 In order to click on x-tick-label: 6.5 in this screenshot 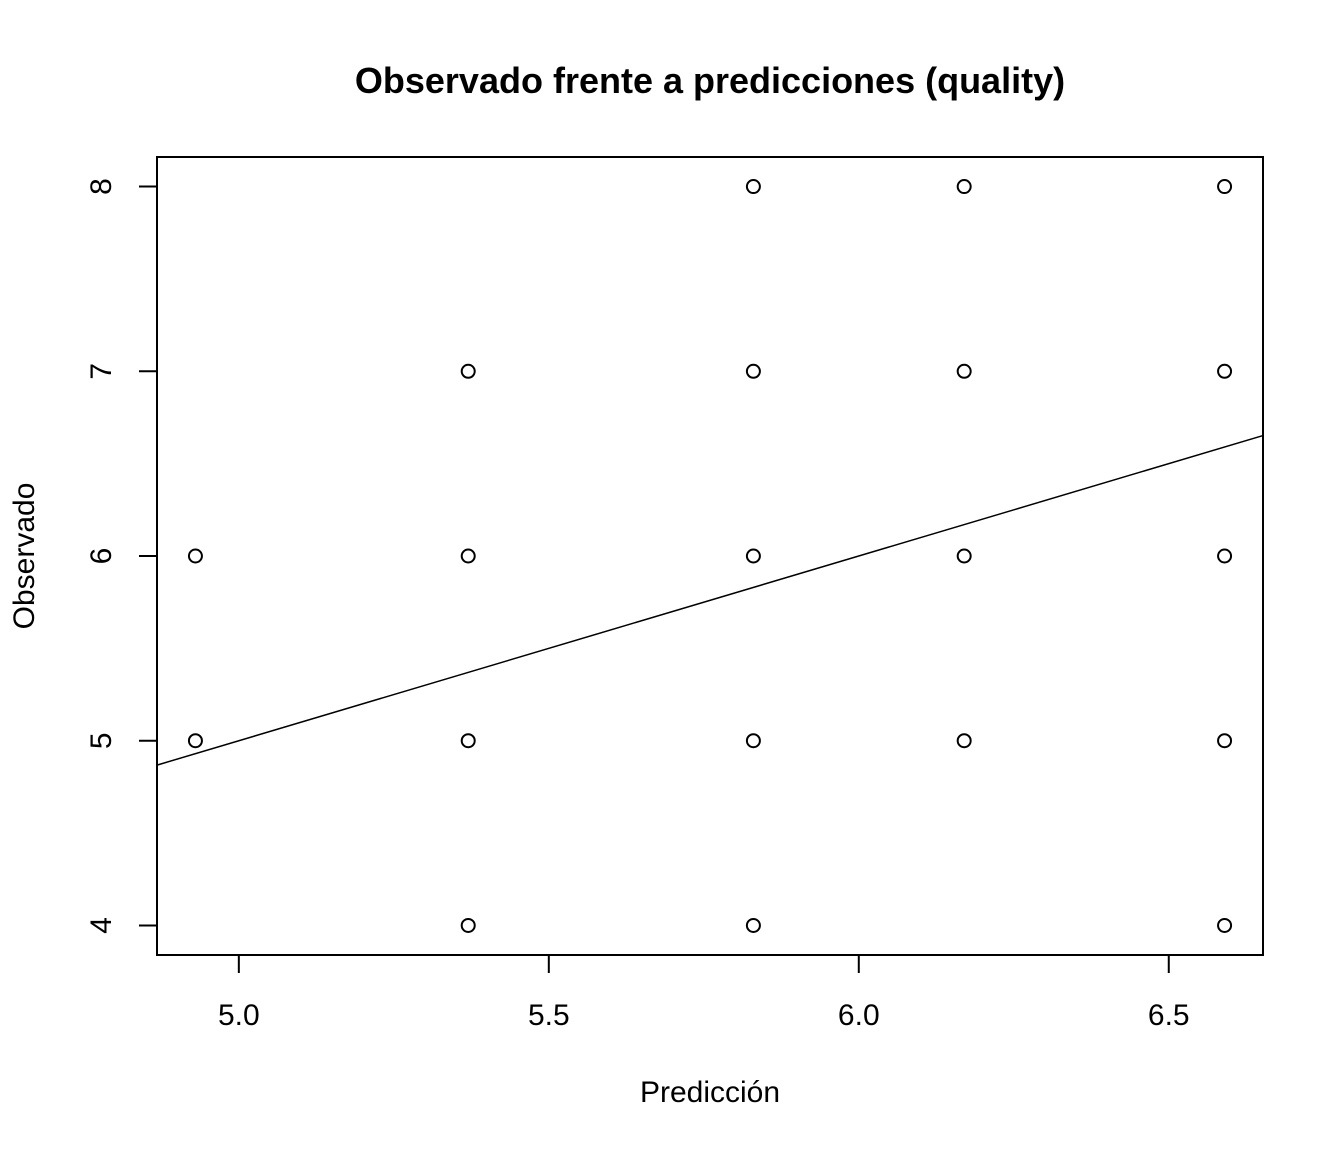, I will do `click(1169, 1015)`.